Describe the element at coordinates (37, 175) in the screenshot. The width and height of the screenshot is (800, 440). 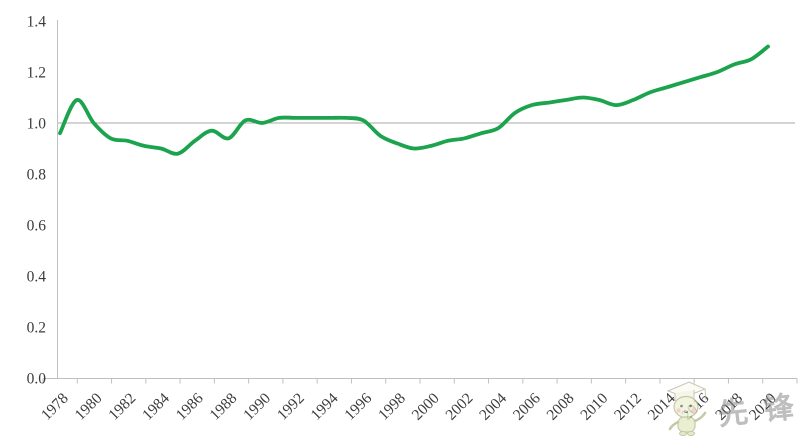
I see `y-axis-tick-label: 0.8` at that location.